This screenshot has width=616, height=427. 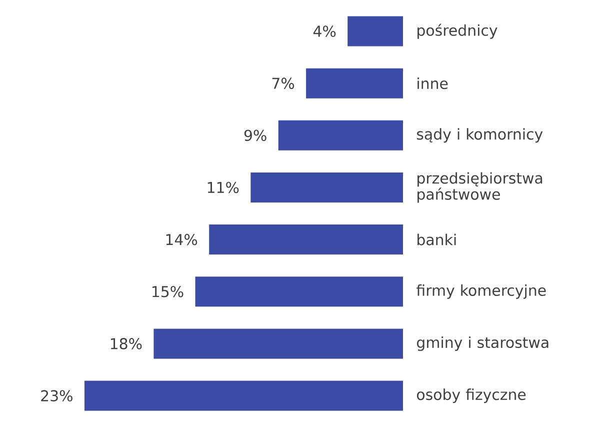 I want to click on data-label: 11%, so click(x=223, y=188).